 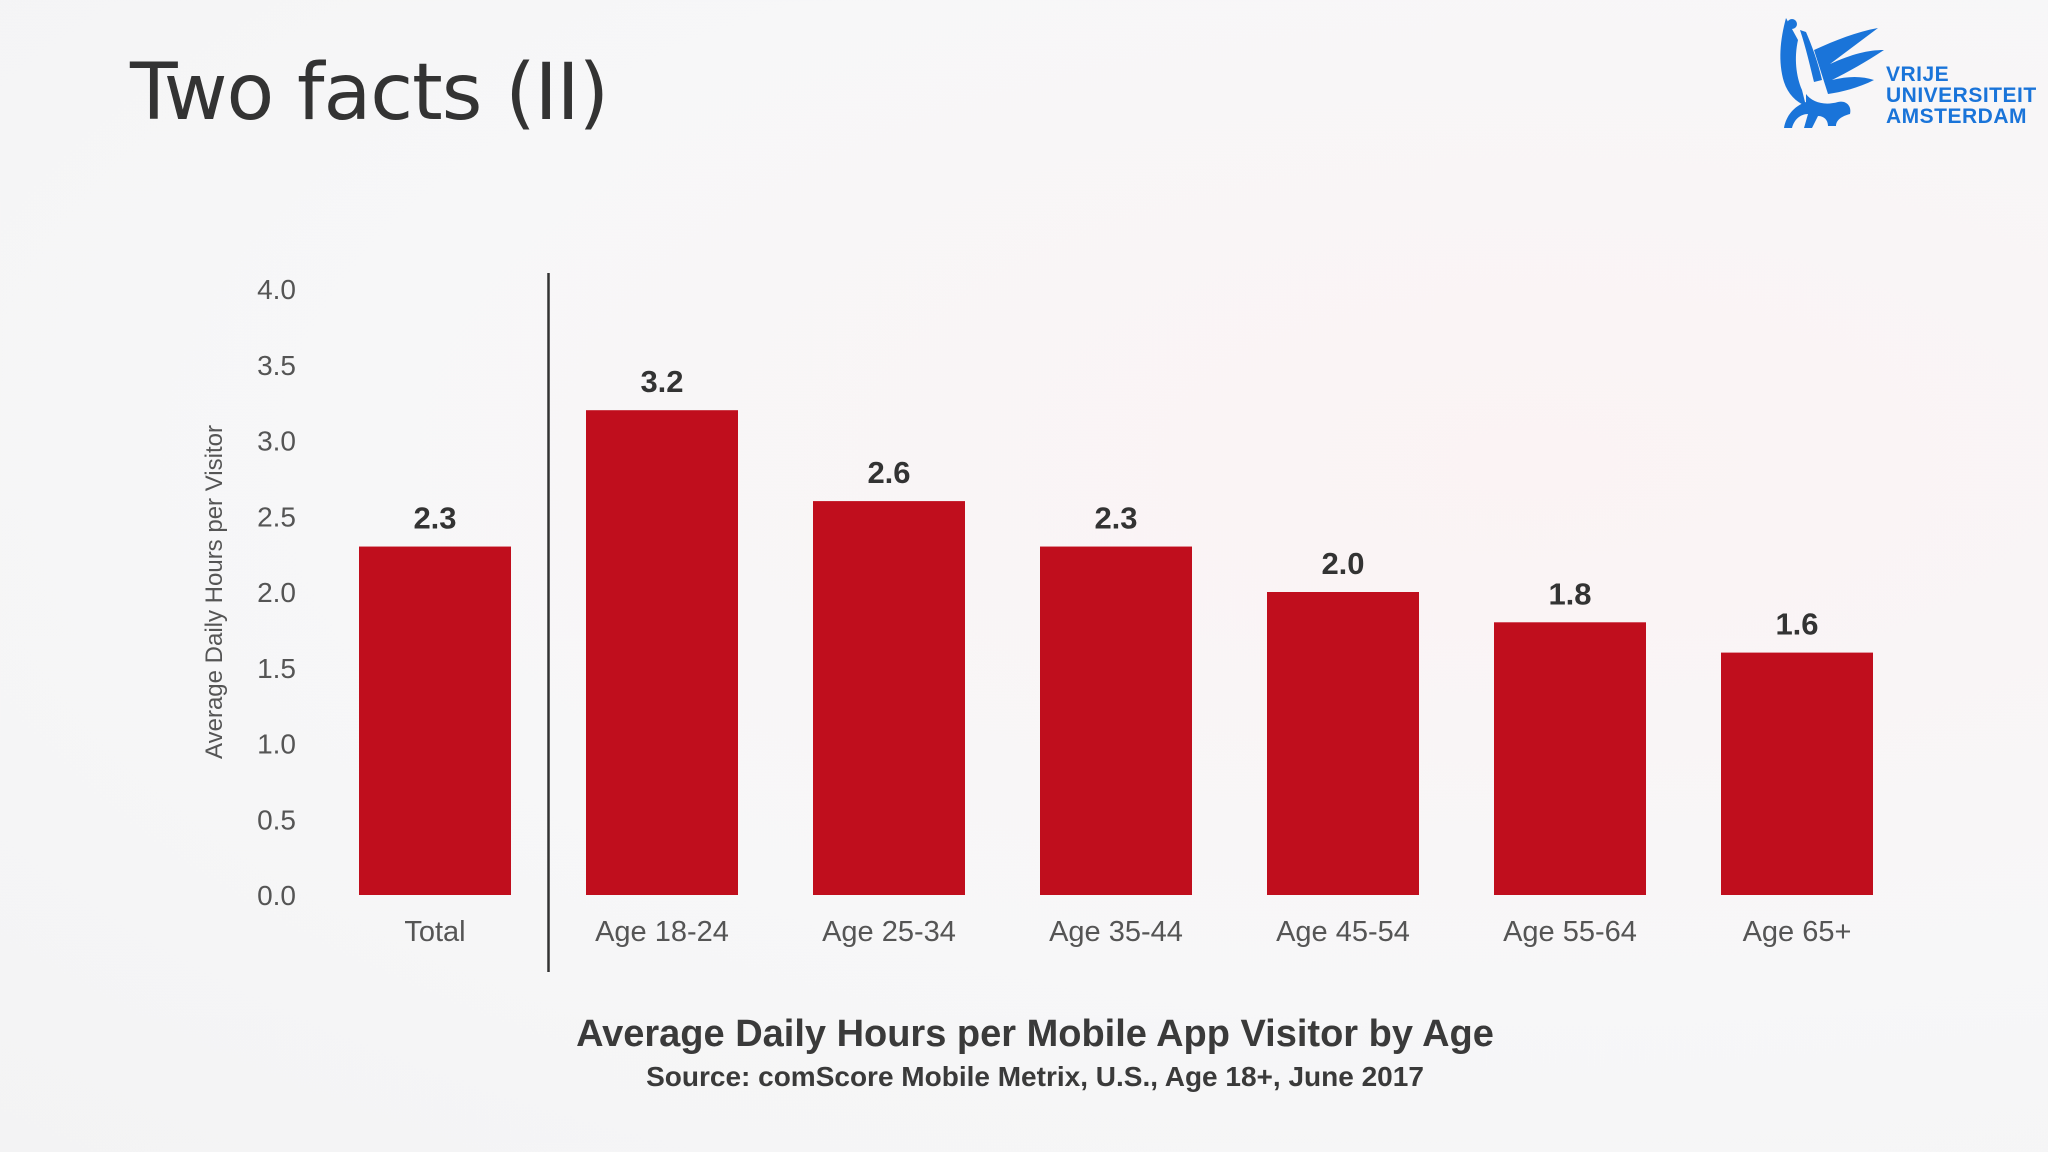 I want to click on y-tick-label: 3.0, so click(x=276, y=441).